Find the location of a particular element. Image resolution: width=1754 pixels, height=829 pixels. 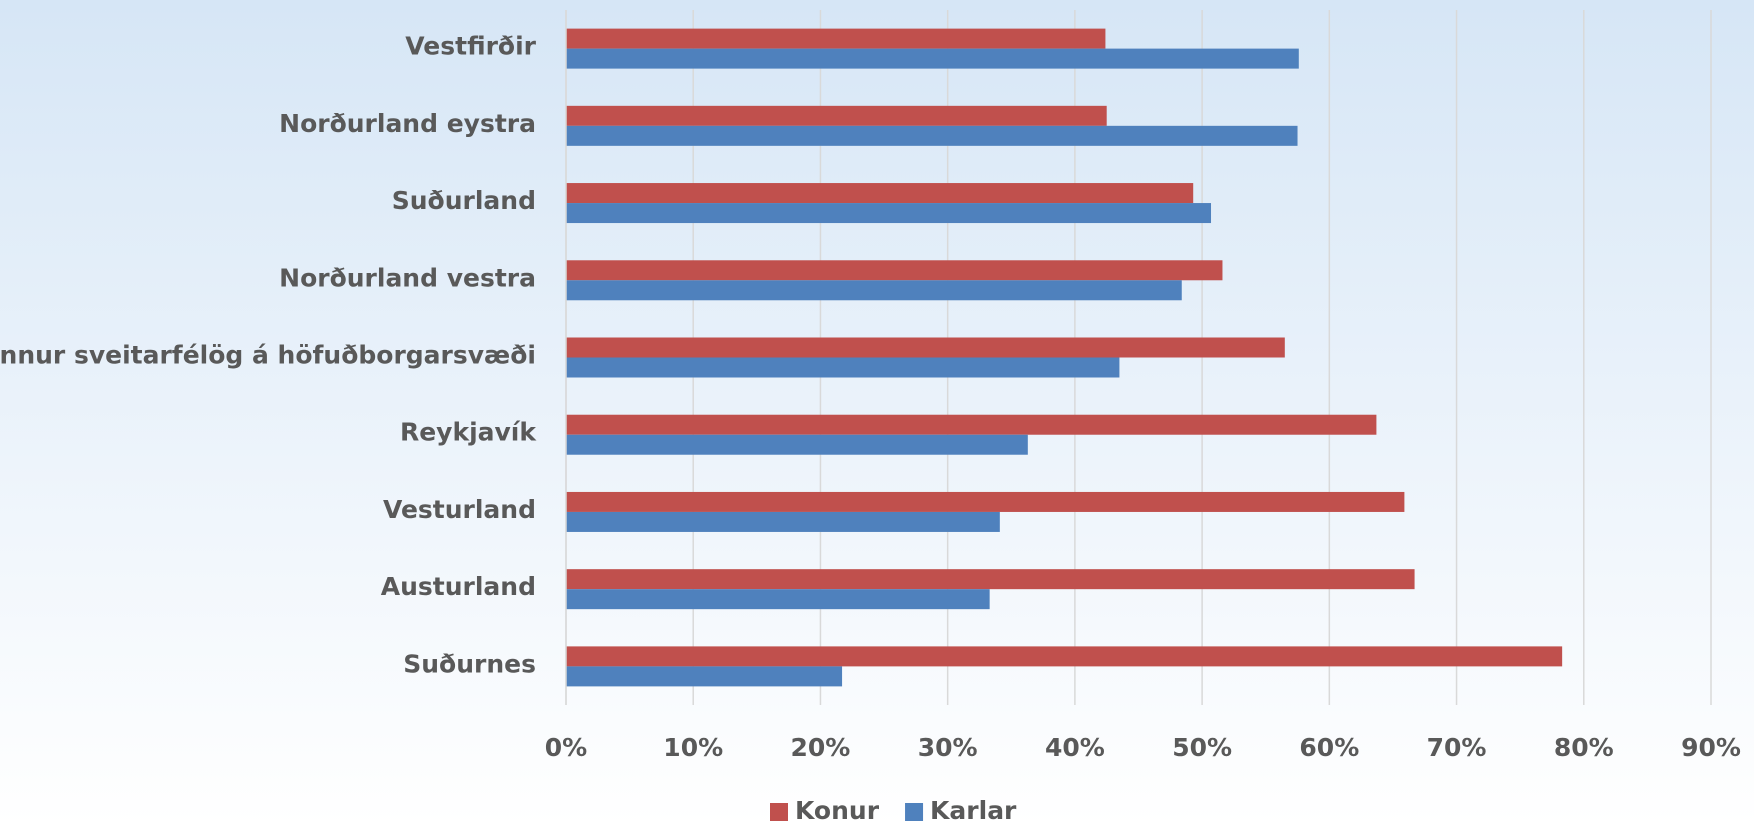

y-tick-label: Suðurnes is located at coordinates (469, 663).